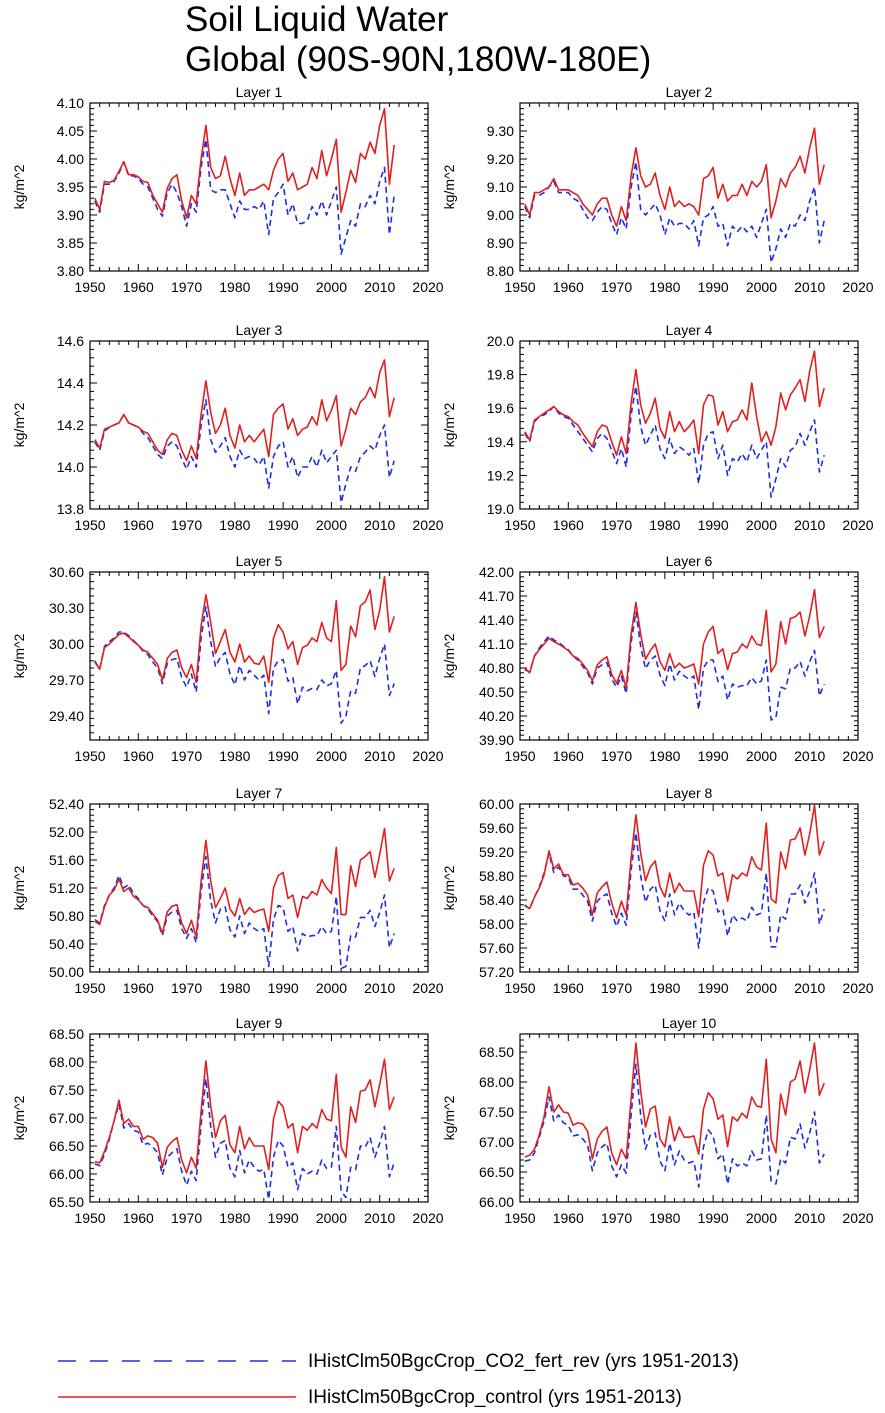  What do you see at coordinates (496, 876) in the screenshot?
I see `y-tick-label: 58.80` at bounding box center [496, 876].